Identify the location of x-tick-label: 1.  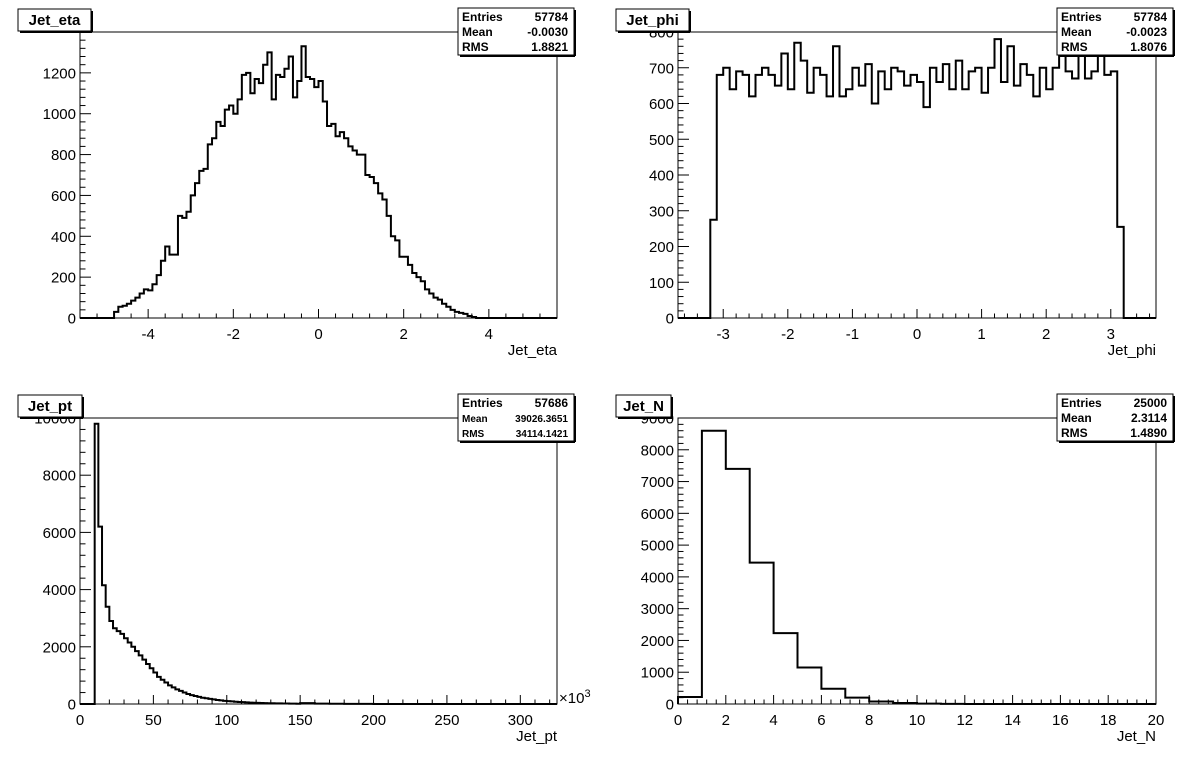
(981, 334).